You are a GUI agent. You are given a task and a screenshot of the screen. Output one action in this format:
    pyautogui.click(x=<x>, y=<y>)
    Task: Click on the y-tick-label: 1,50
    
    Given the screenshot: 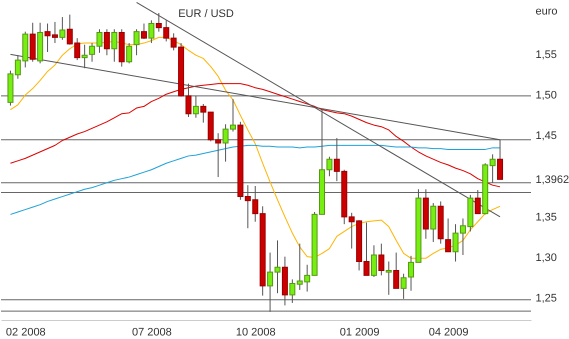 What is the action you would take?
    pyautogui.click(x=546, y=96)
    